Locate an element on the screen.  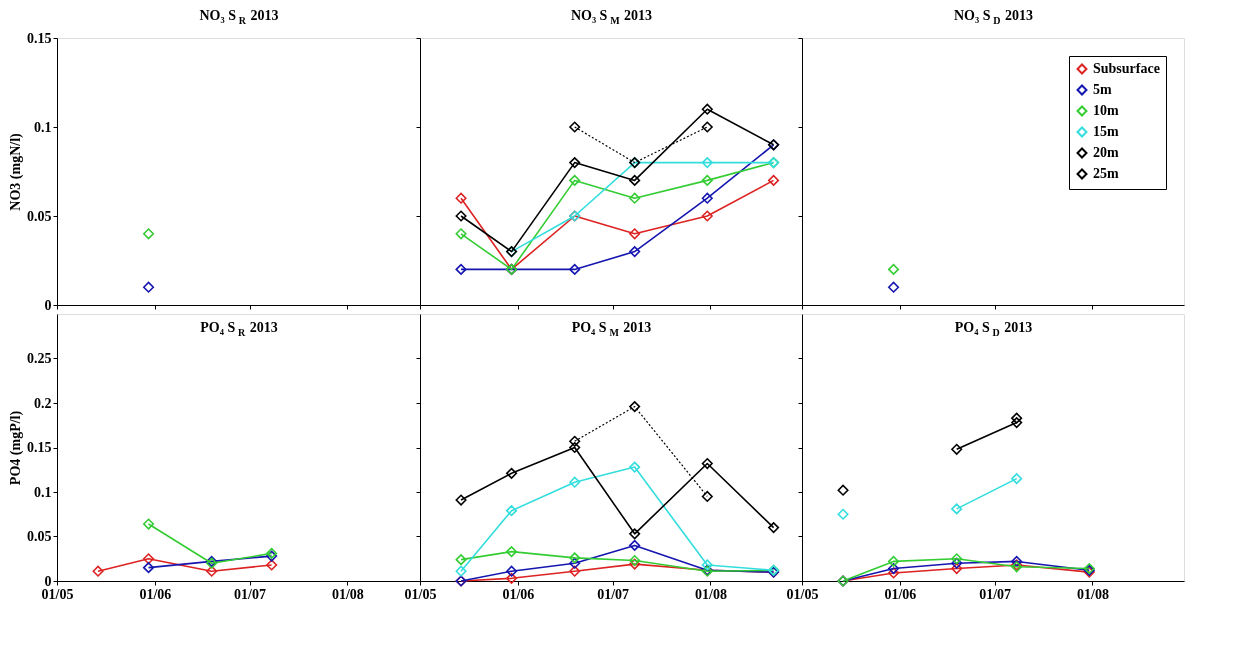
chart-title: NO₃ SR 2013 is located at coordinates (239, 17).